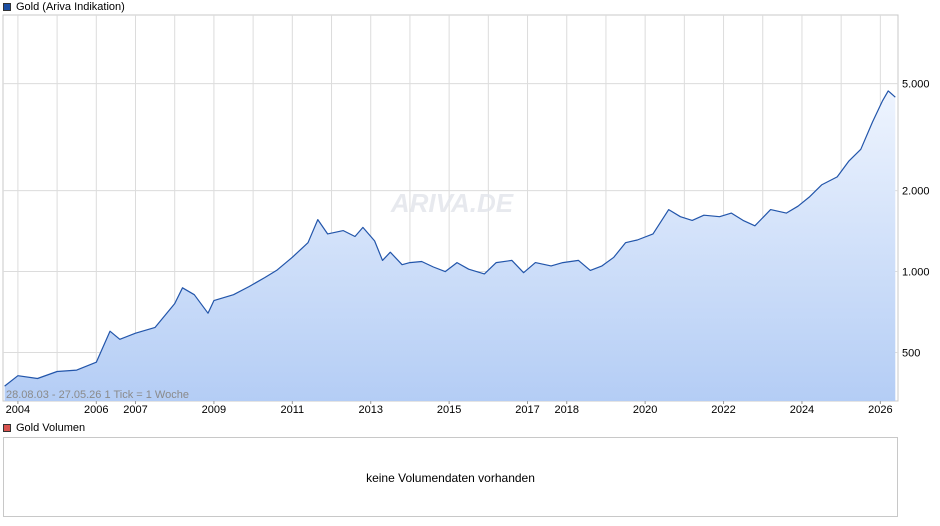 The image size is (940, 526). I want to click on legend-volume-label: Gold Volumen, so click(51, 428).